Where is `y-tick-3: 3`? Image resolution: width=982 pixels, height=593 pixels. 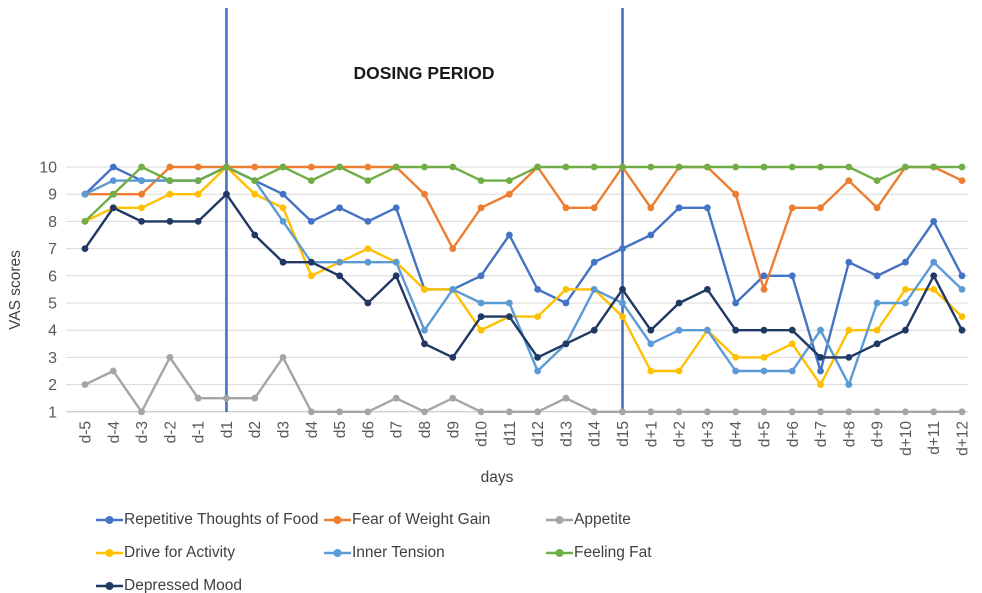 y-tick-3: 3 is located at coordinates (52, 358).